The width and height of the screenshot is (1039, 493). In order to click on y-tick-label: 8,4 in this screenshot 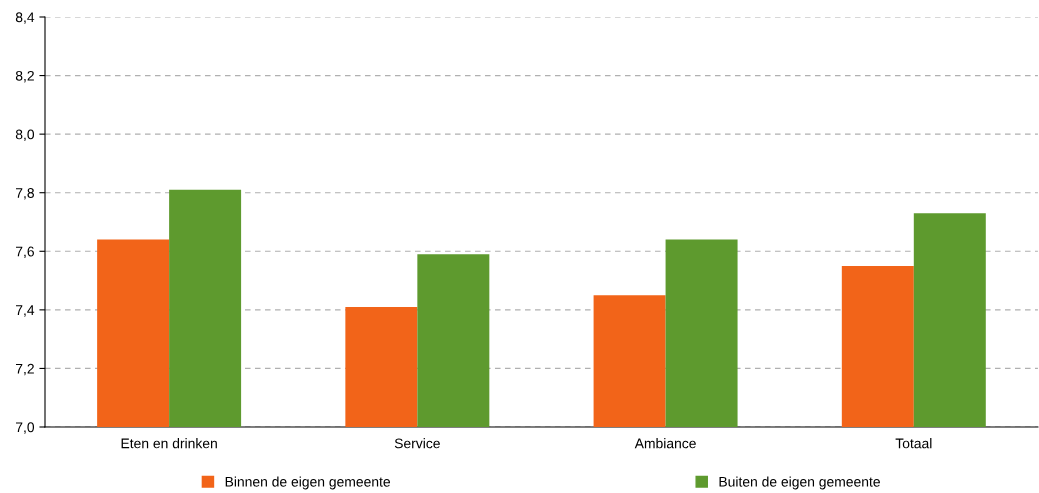, I will do `click(25, 18)`.